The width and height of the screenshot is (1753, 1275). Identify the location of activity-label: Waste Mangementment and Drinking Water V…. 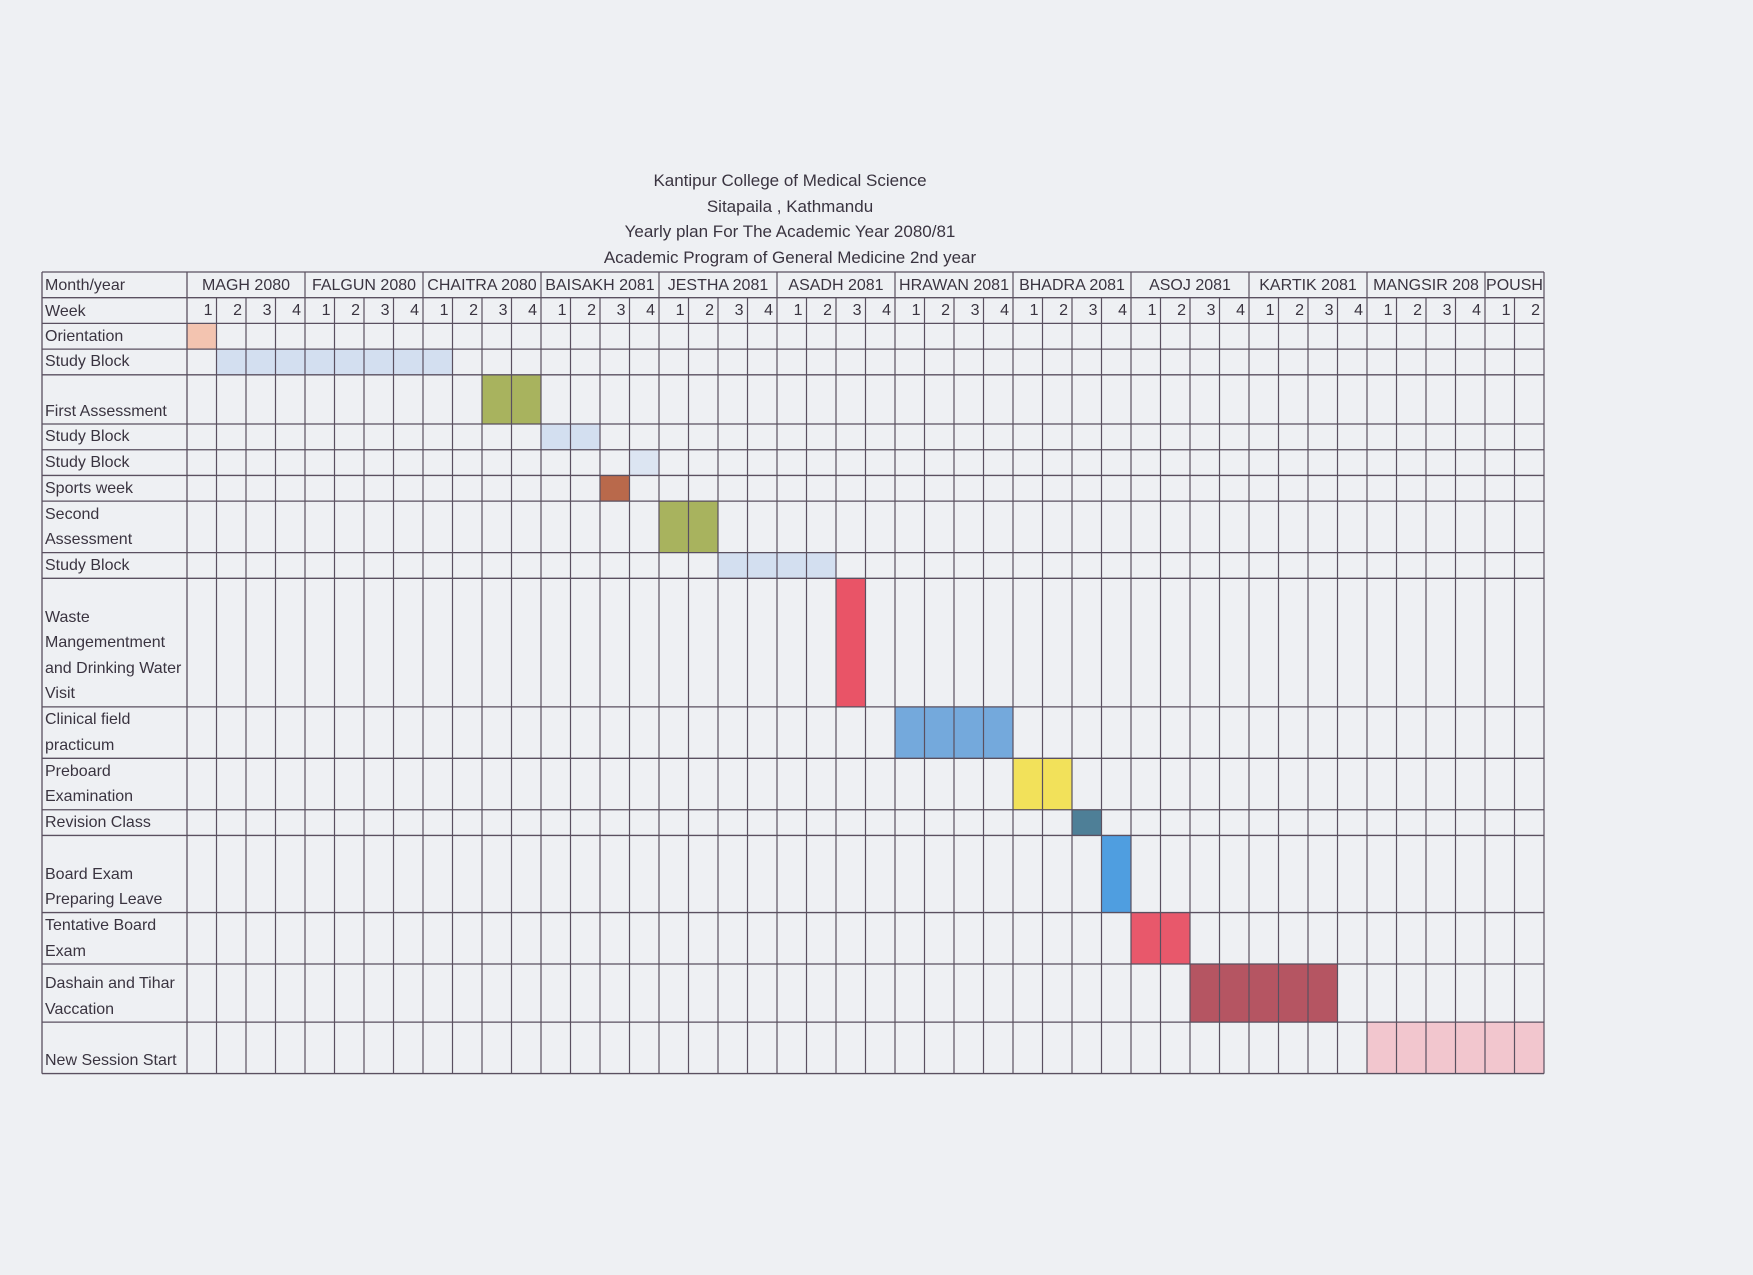
(113, 655).